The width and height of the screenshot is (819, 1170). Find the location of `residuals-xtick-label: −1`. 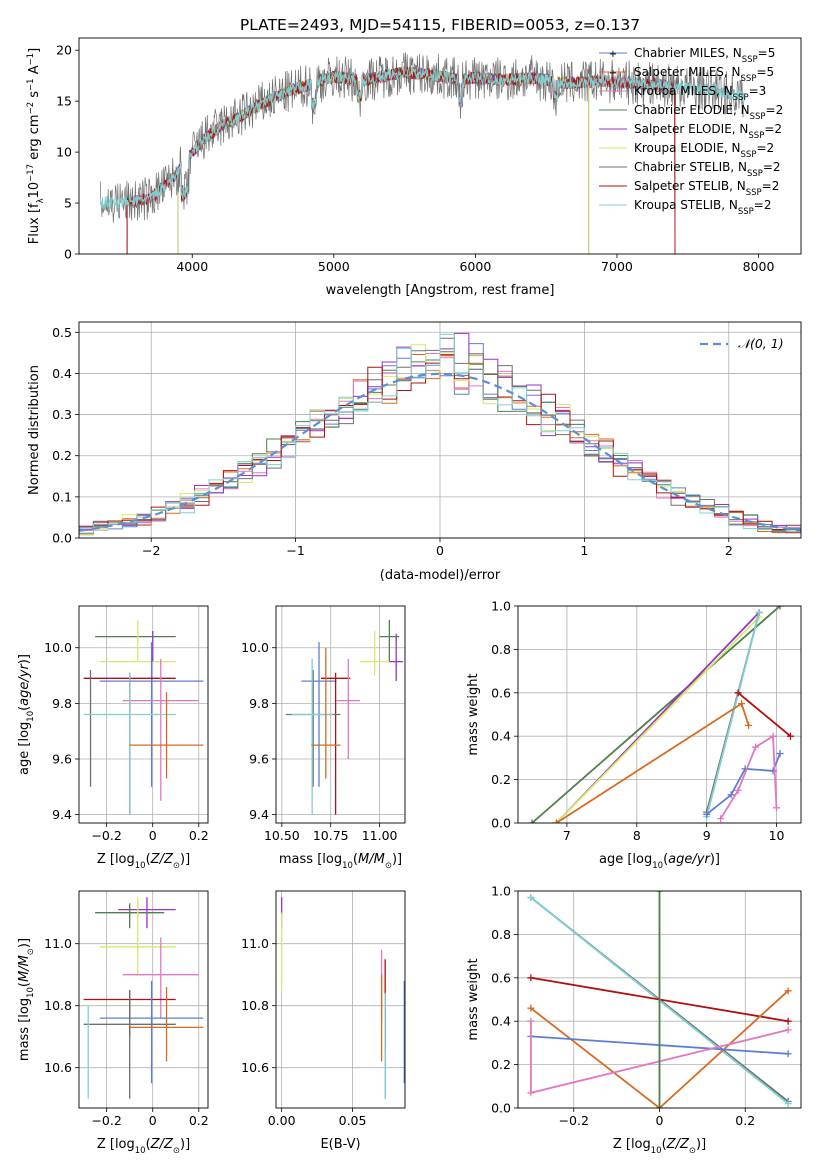

residuals-xtick-label: −1 is located at coordinates (295, 550).